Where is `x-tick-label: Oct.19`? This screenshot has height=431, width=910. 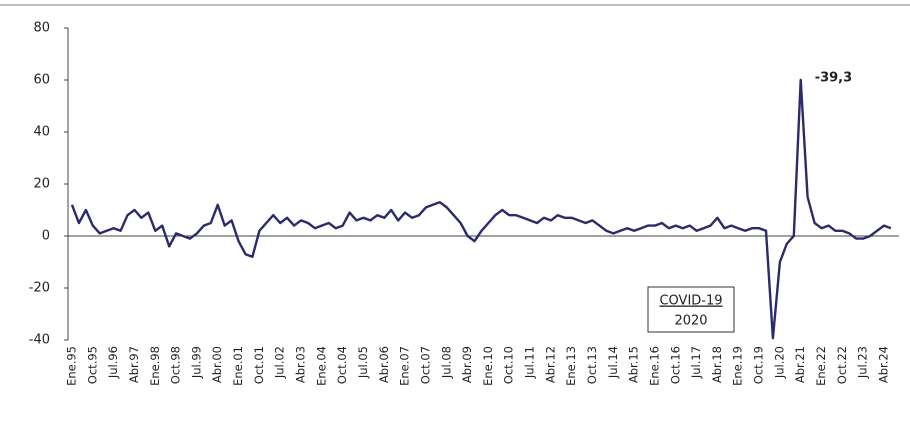
x-tick-label: Oct.19 is located at coordinates (759, 365).